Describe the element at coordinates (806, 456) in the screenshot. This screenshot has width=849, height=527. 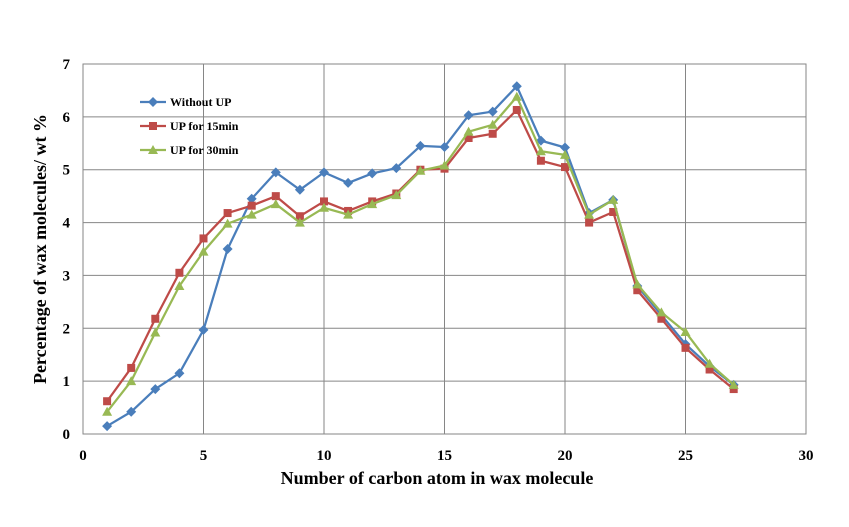
I see `x-tick-label: 30` at that location.